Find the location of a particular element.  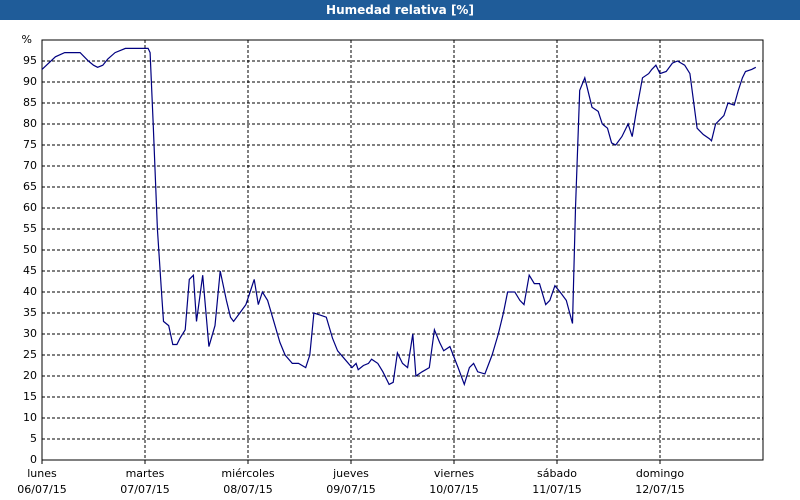

x-tick-label: 12/07/15 is located at coordinates (659, 489).